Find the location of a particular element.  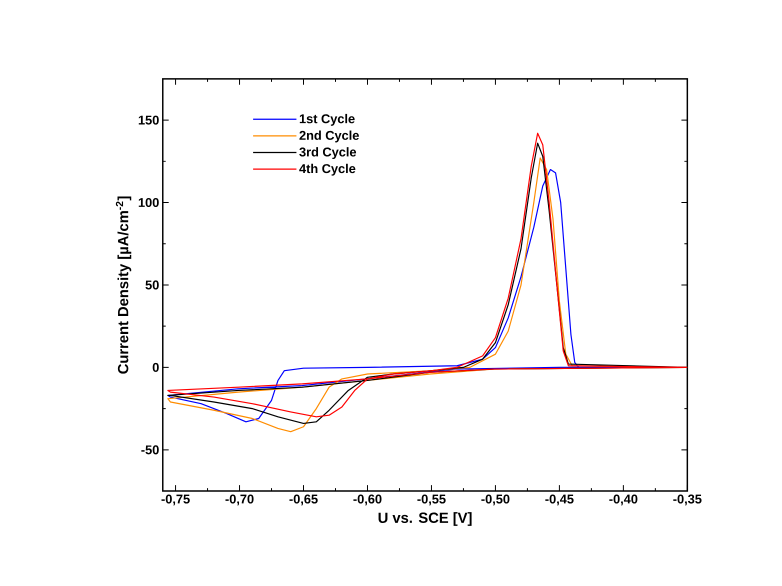

legend-label: 4th Cycle is located at coordinates (327, 170).